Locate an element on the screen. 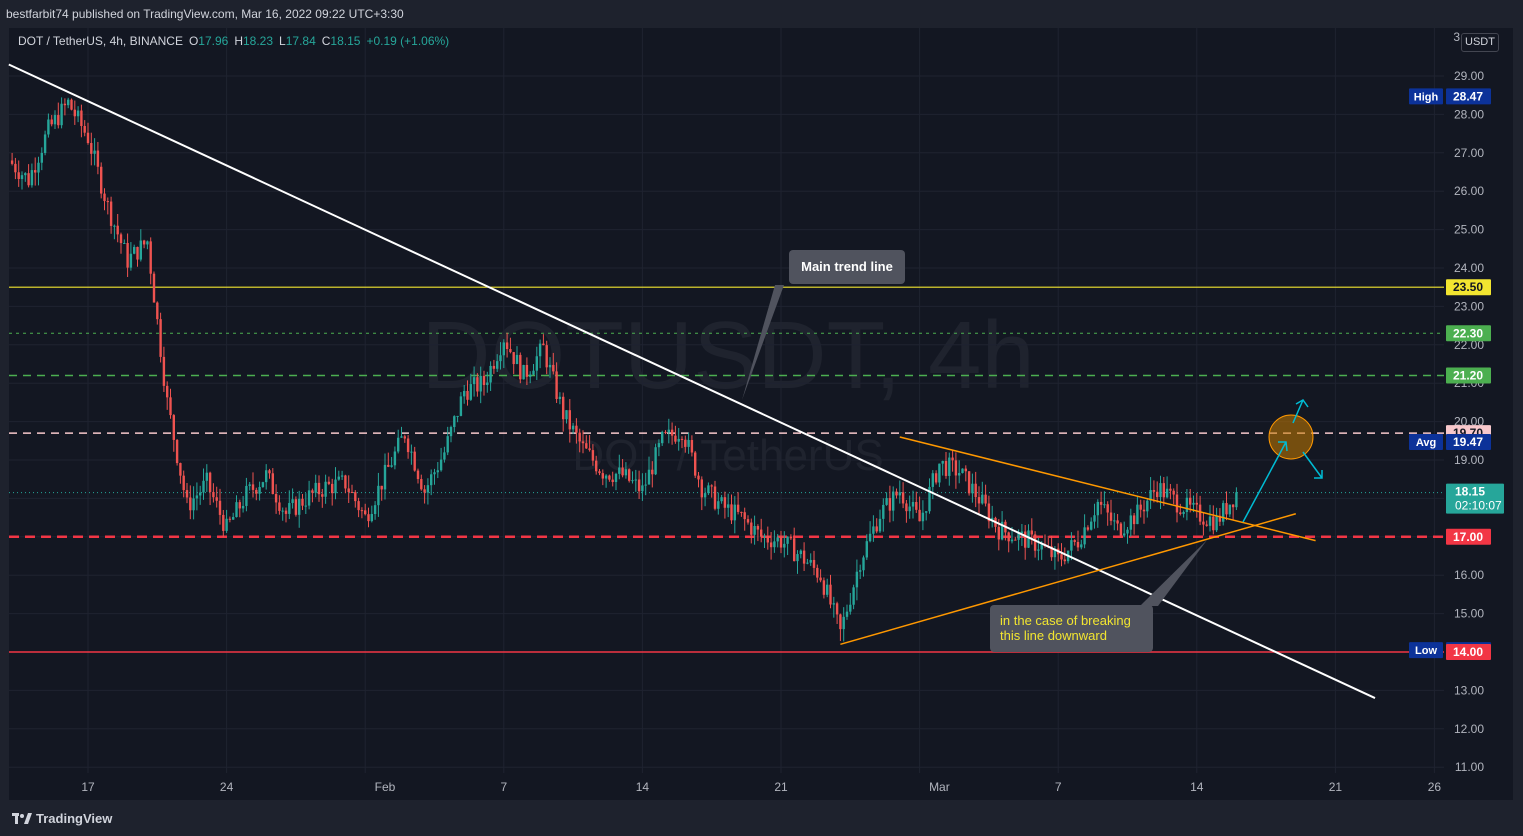 This screenshot has height=836, width=1523. time-axis is located at coordinates (761, 786).